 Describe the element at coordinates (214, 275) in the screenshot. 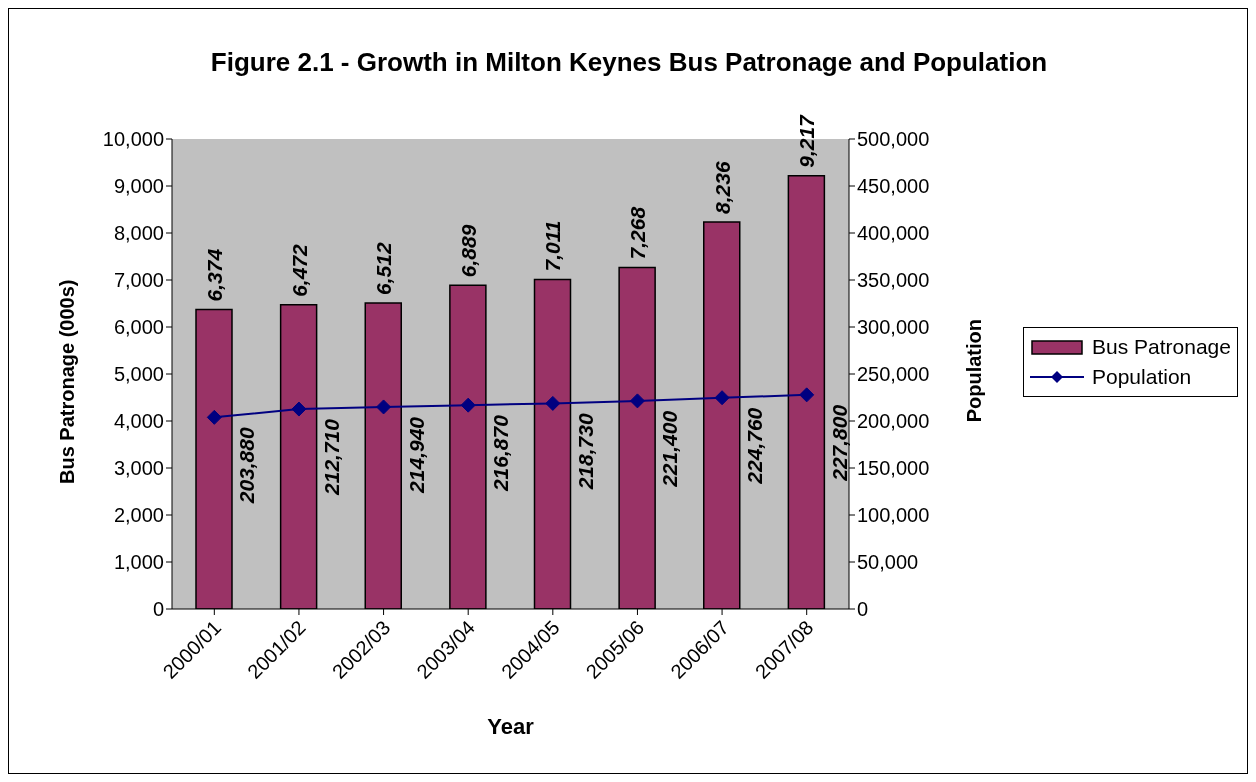

I see `data-label: 6,374` at that location.